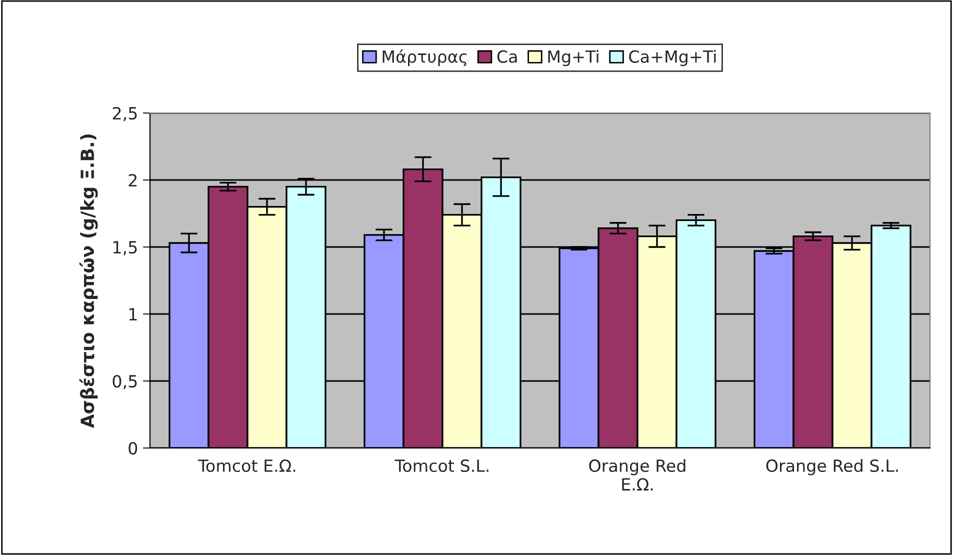 The image size is (953, 555). I want to click on x-tick-label: Tomcot S.L., so click(441, 465).